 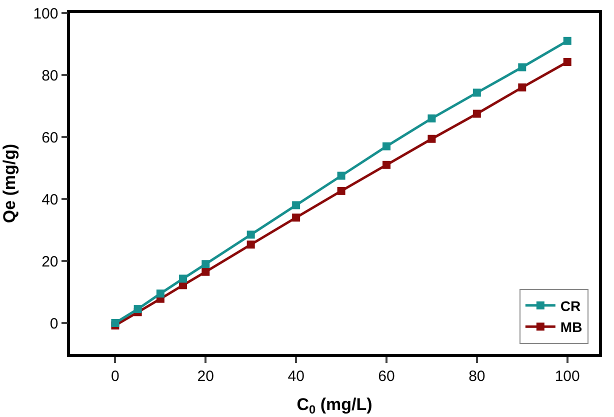 What do you see at coordinates (386, 376) in the screenshot?
I see `x-tick-label: 60` at bounding box center [386, 376].